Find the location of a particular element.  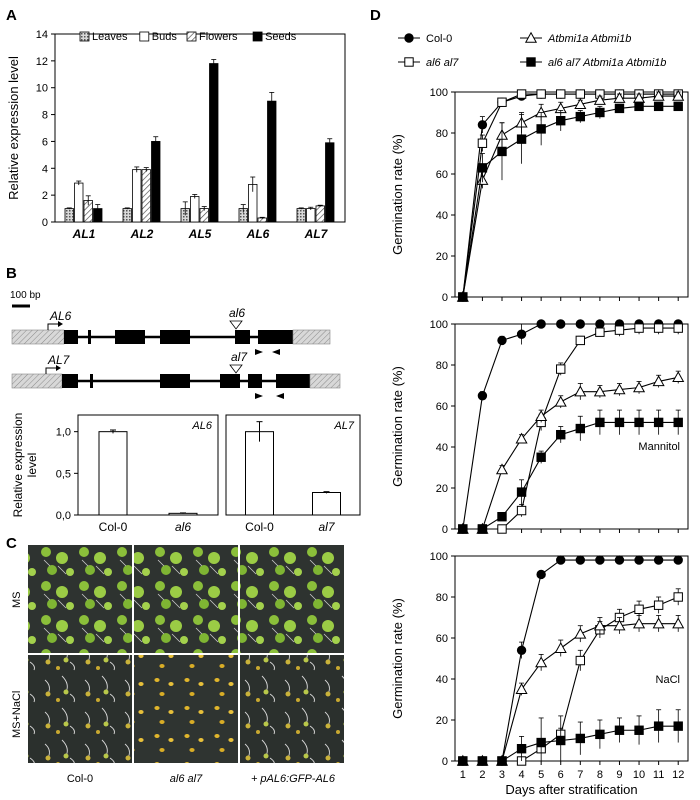

x-tick-label: 5 is located at coordinates (541, 775).